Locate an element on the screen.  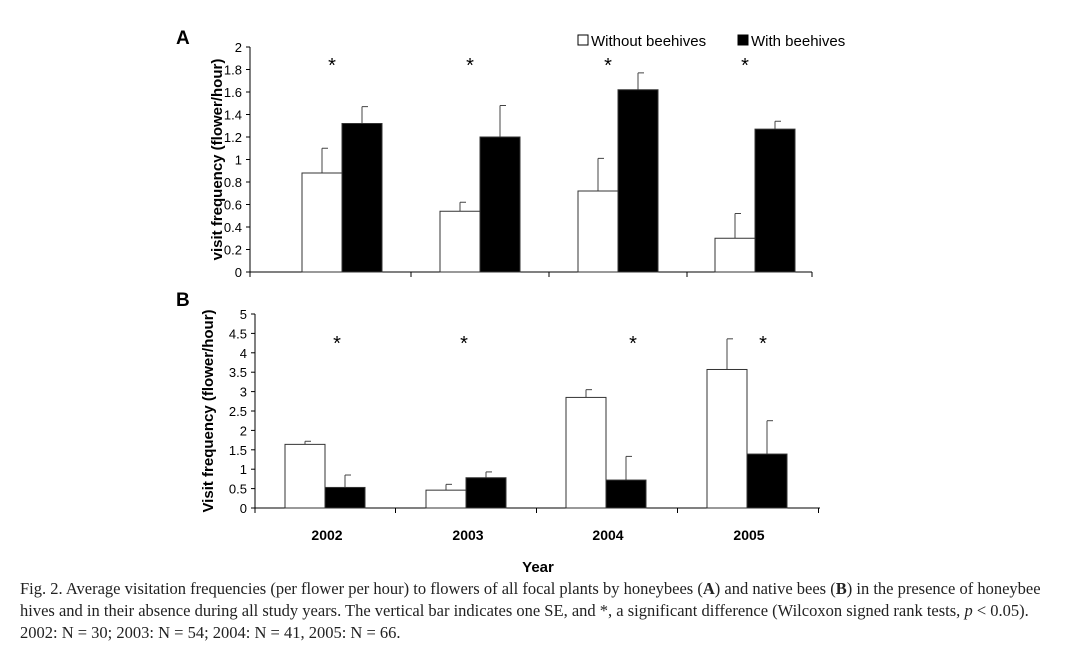
y-tick-label: 1.2 is located at coordinates (233, 137).